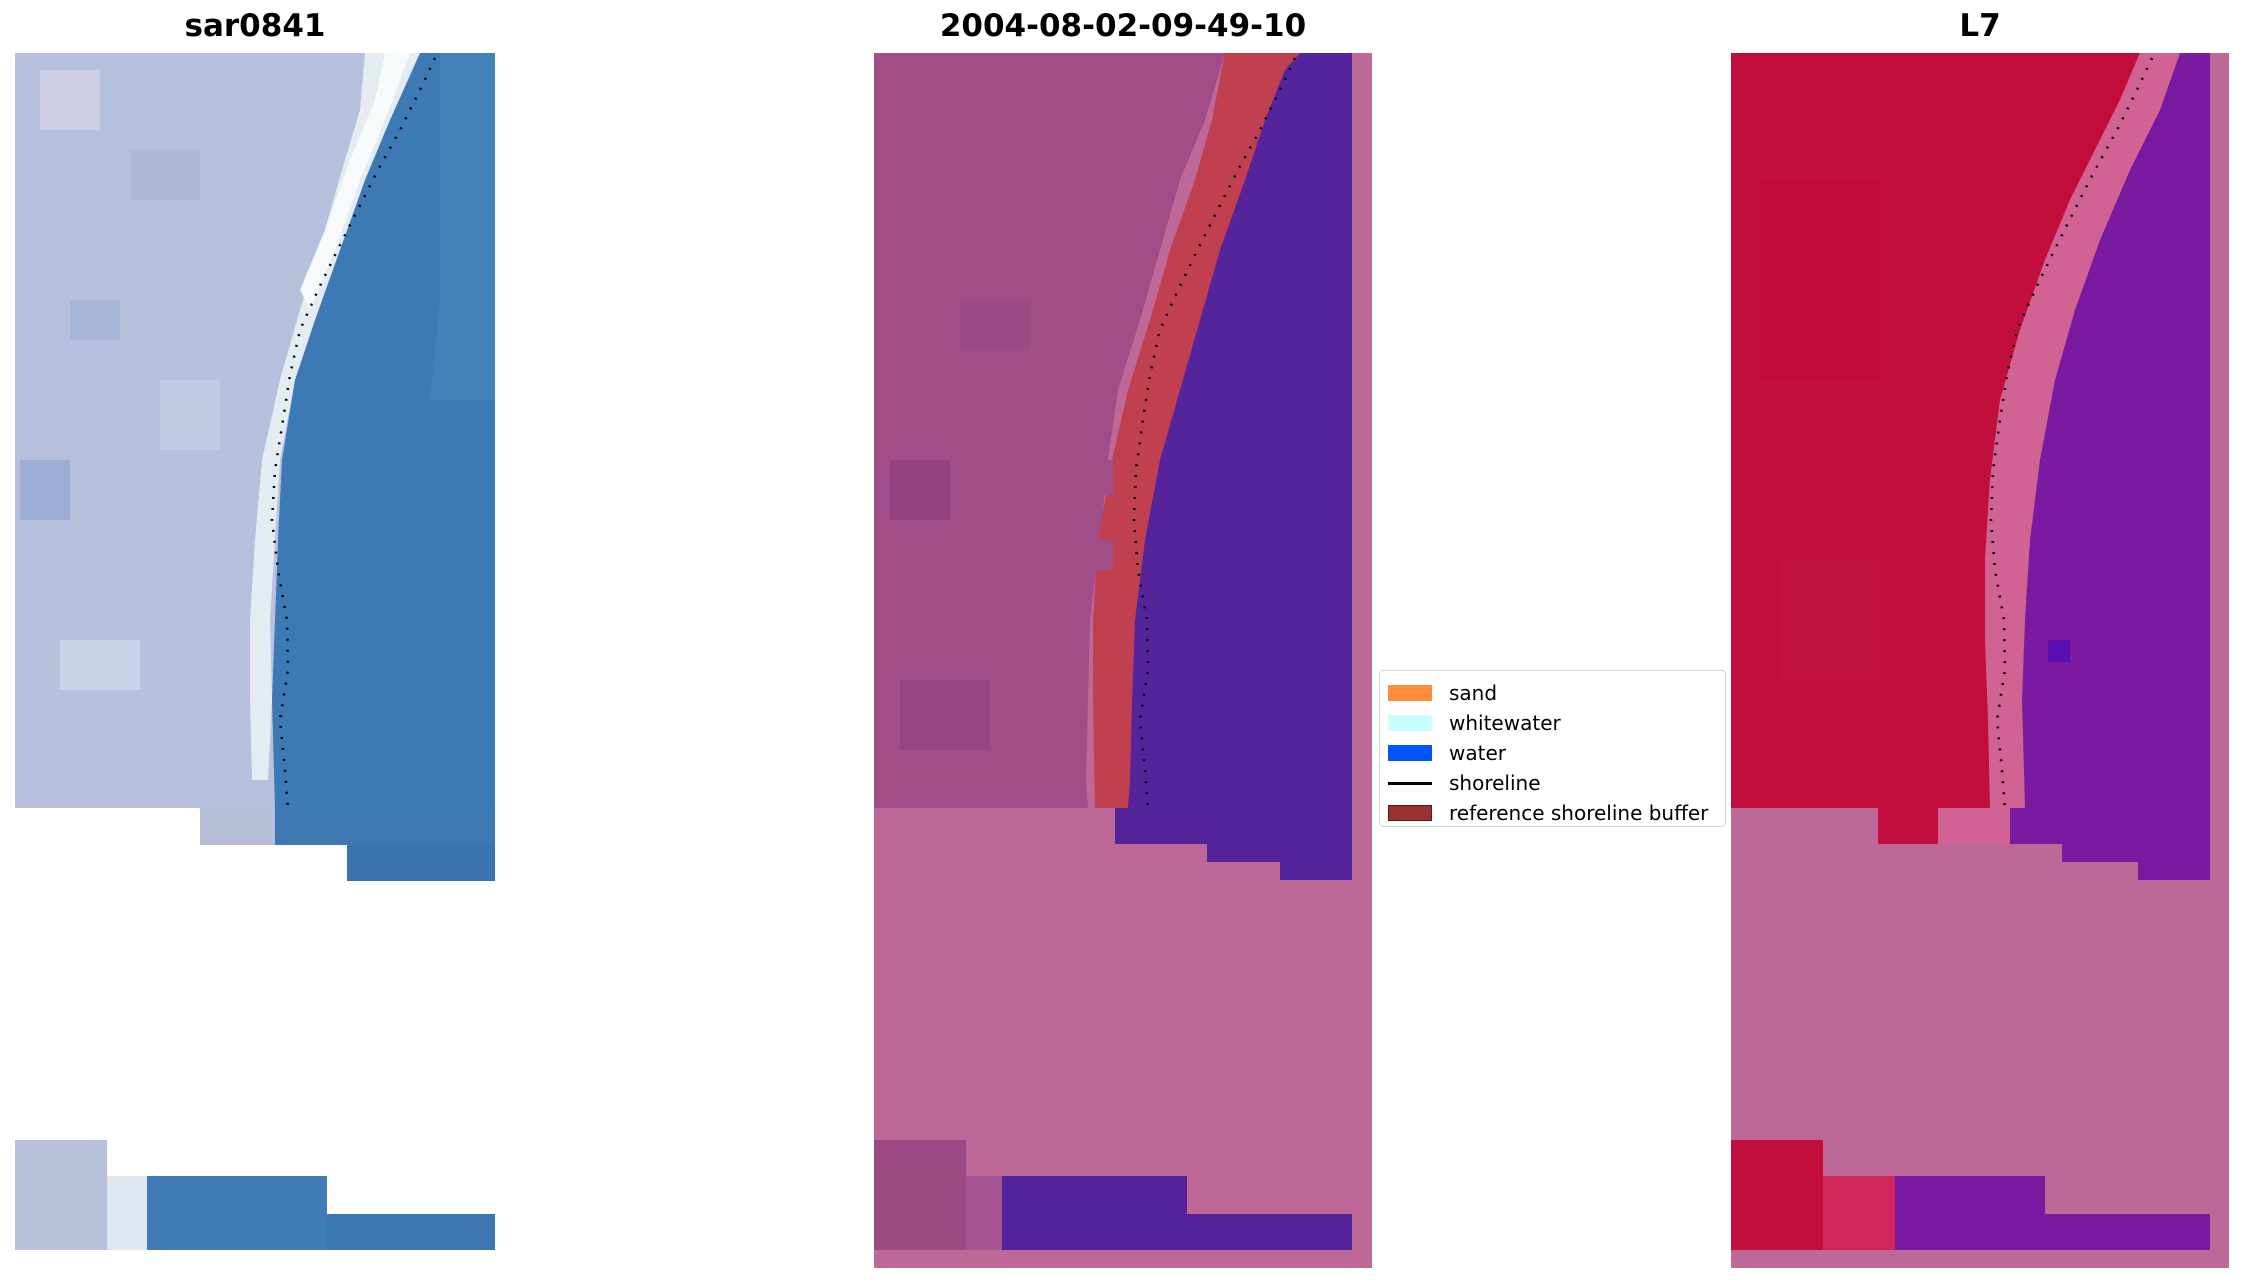 This screenshot has height=1283, width=2242. Describe the element at coordinates (1473, 693) in the screenshot. I see `legend-label: sand` at that location.